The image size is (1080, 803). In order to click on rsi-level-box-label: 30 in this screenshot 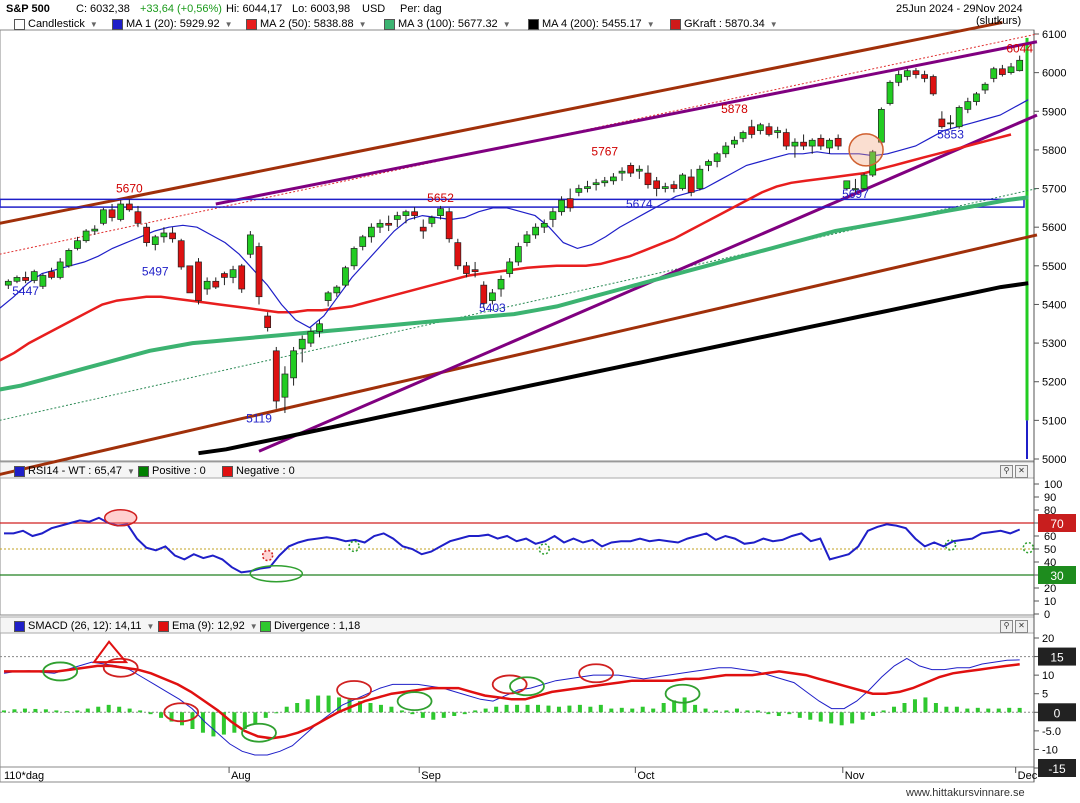, I will do `click(1057, 576)`.